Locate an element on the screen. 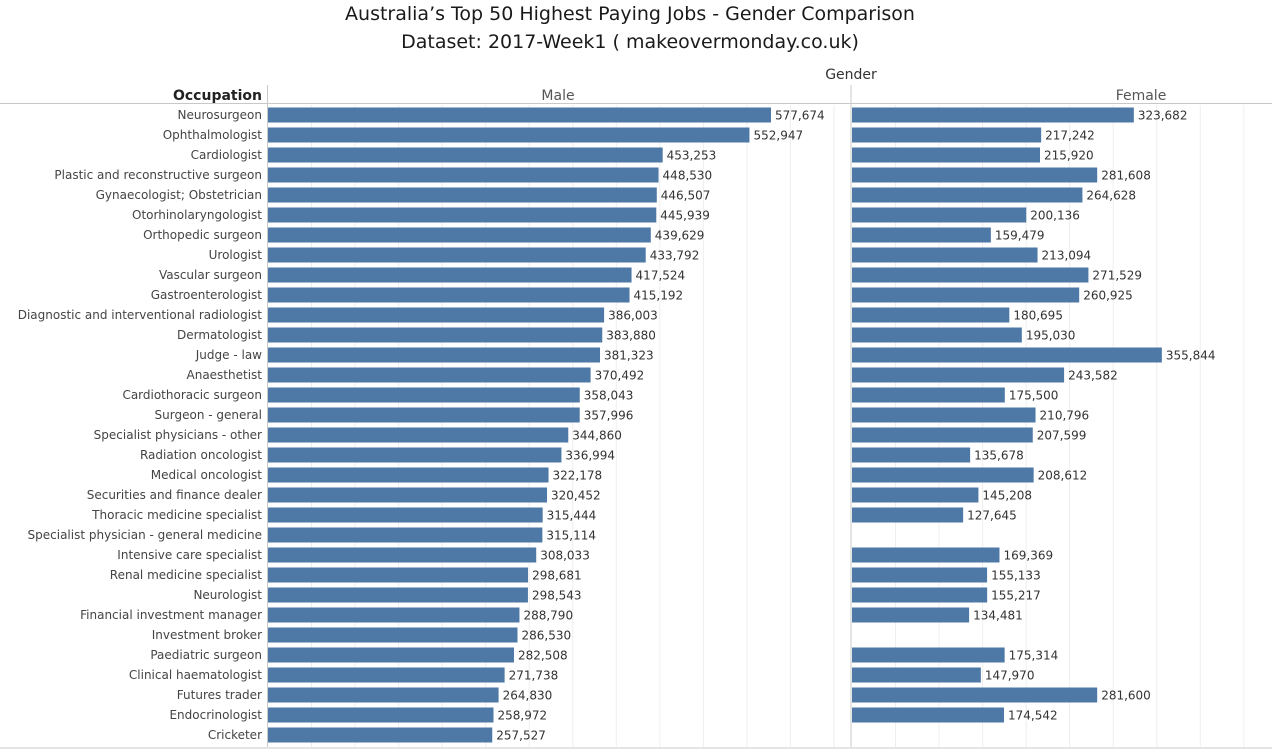 The width and height of the screenshot is (1272, 749). value-label-female: 217,242 is located at coordinates (1070, 136).